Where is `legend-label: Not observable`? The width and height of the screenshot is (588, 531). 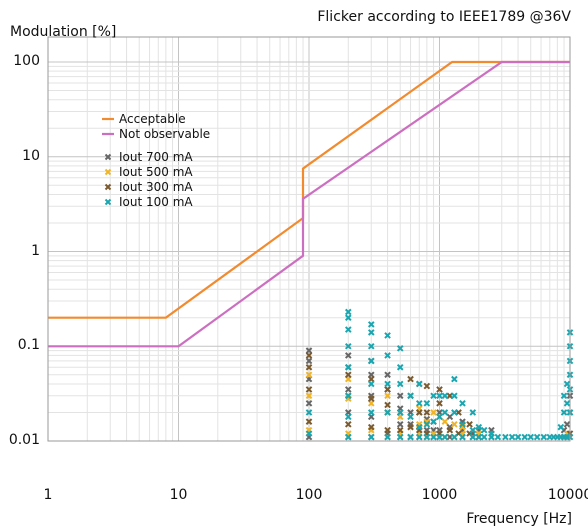 legend-label: Not observable is located at coordinates (164, 134).